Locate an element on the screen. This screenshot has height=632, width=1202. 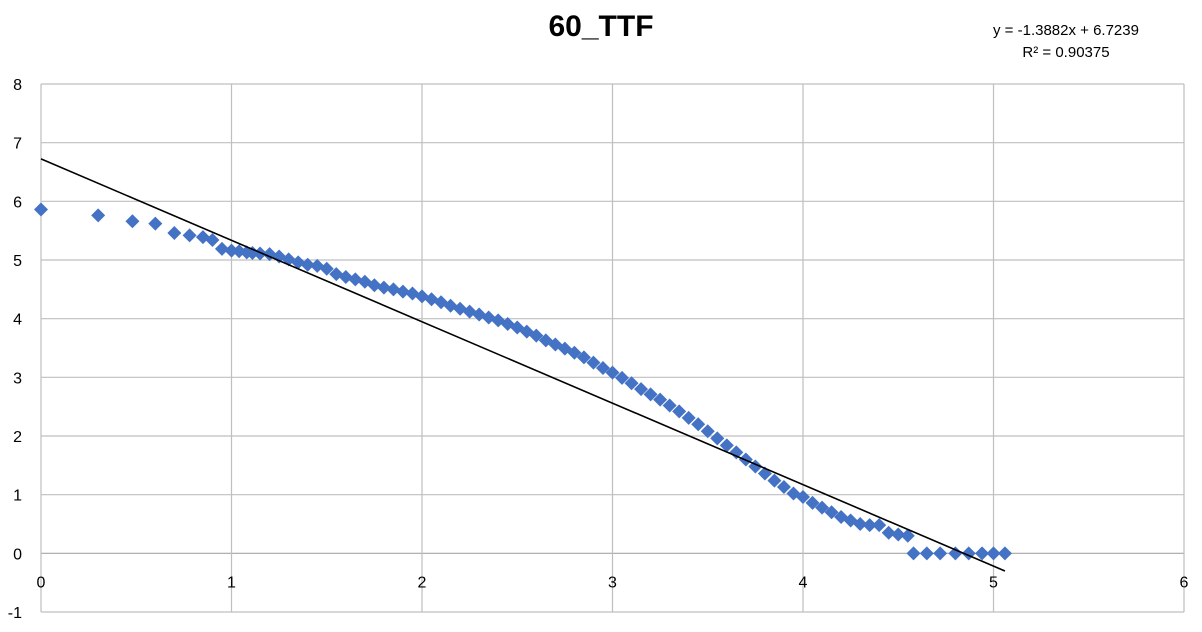
x-tick-label: 4 is located at coordinates (803, 582).